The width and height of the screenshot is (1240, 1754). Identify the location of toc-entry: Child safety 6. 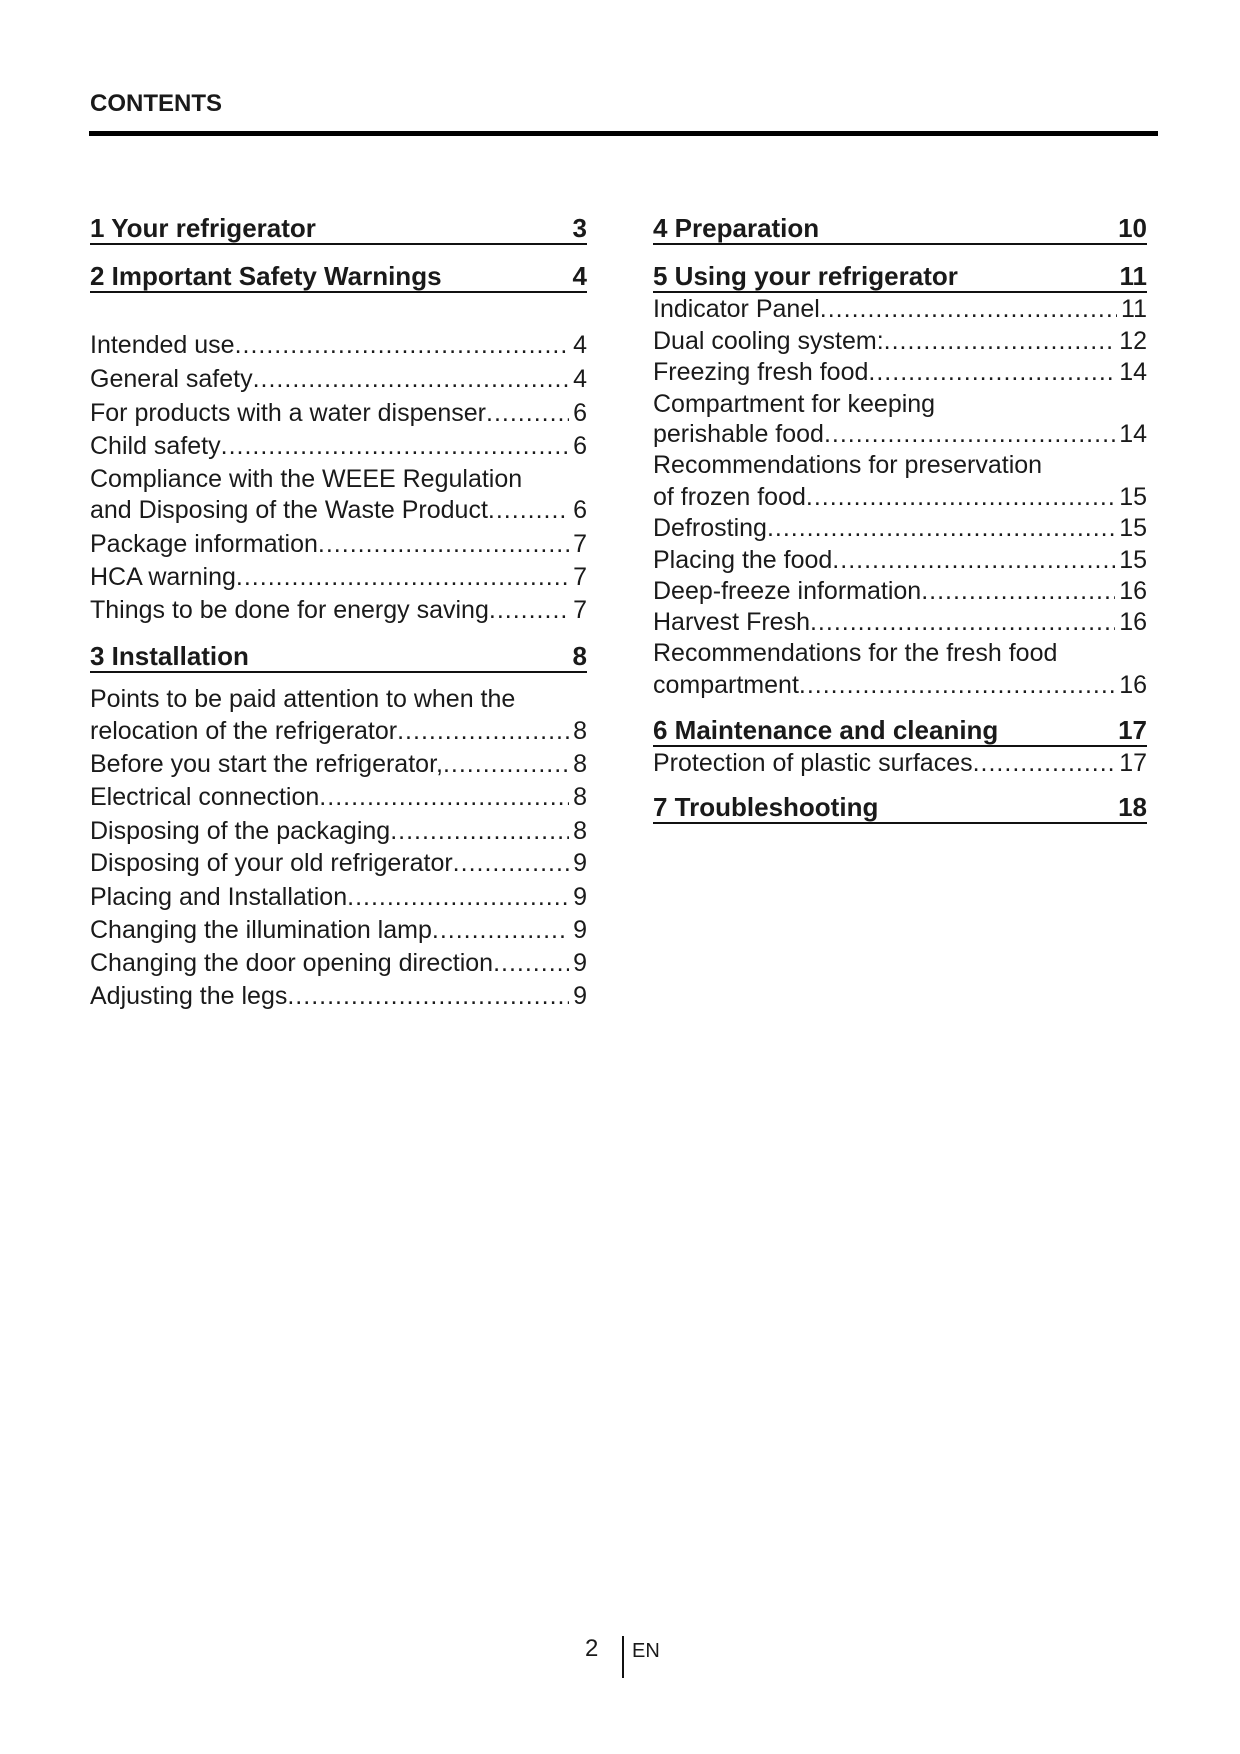
(338, 445).